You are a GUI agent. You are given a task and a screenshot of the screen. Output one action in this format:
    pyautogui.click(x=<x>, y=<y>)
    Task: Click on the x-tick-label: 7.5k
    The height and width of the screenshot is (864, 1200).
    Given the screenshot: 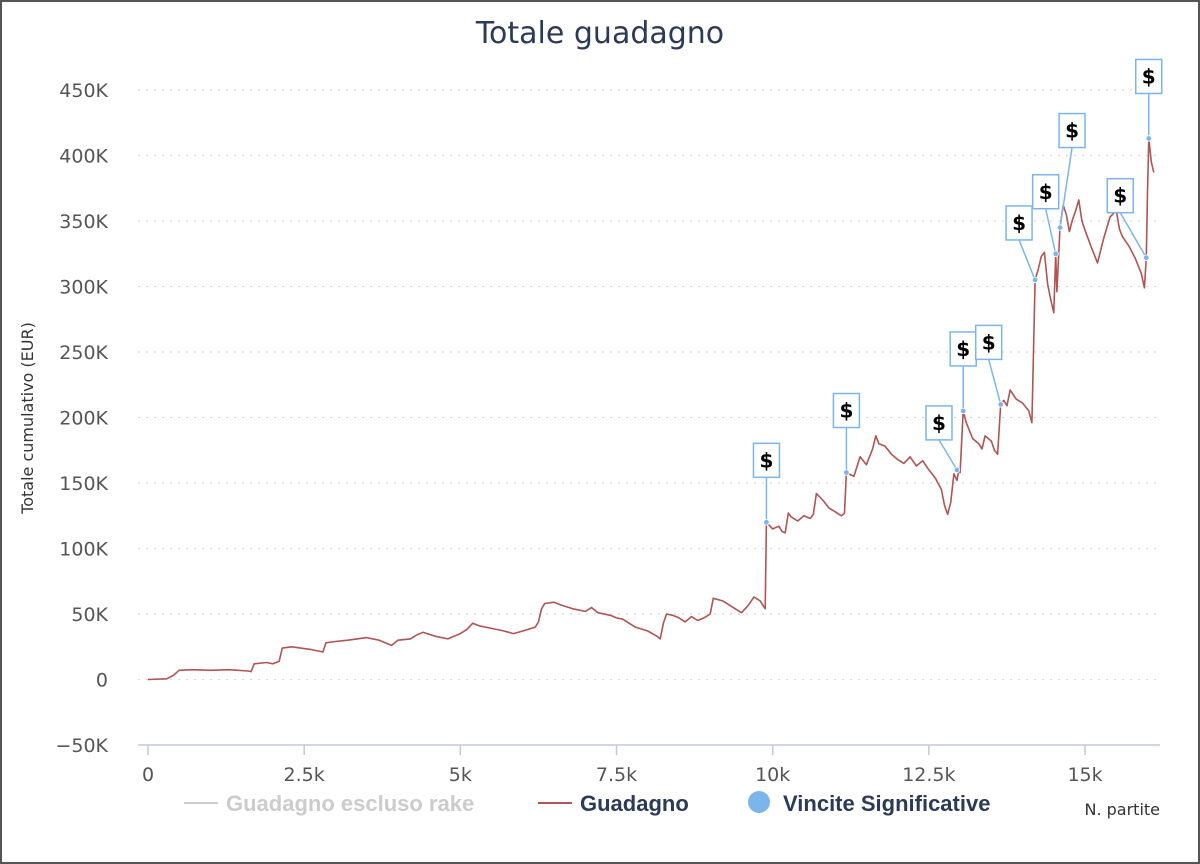 What is the action you would take?
    pyautogui.click(x=616, y=775)
    